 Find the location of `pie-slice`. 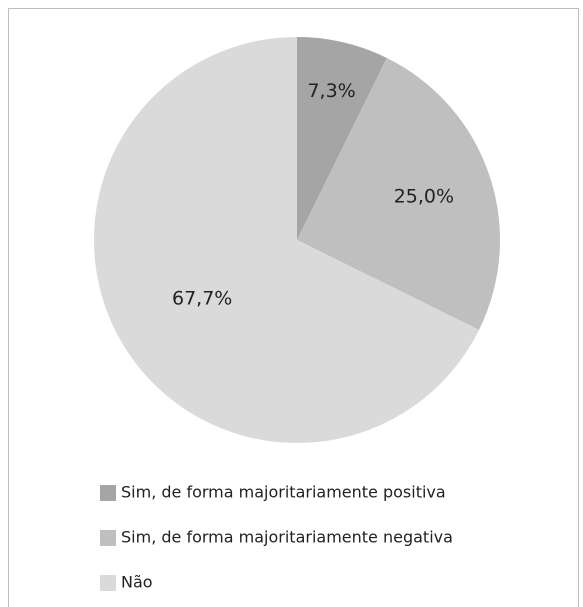

pie-slice is located at coordinates (342, 138).